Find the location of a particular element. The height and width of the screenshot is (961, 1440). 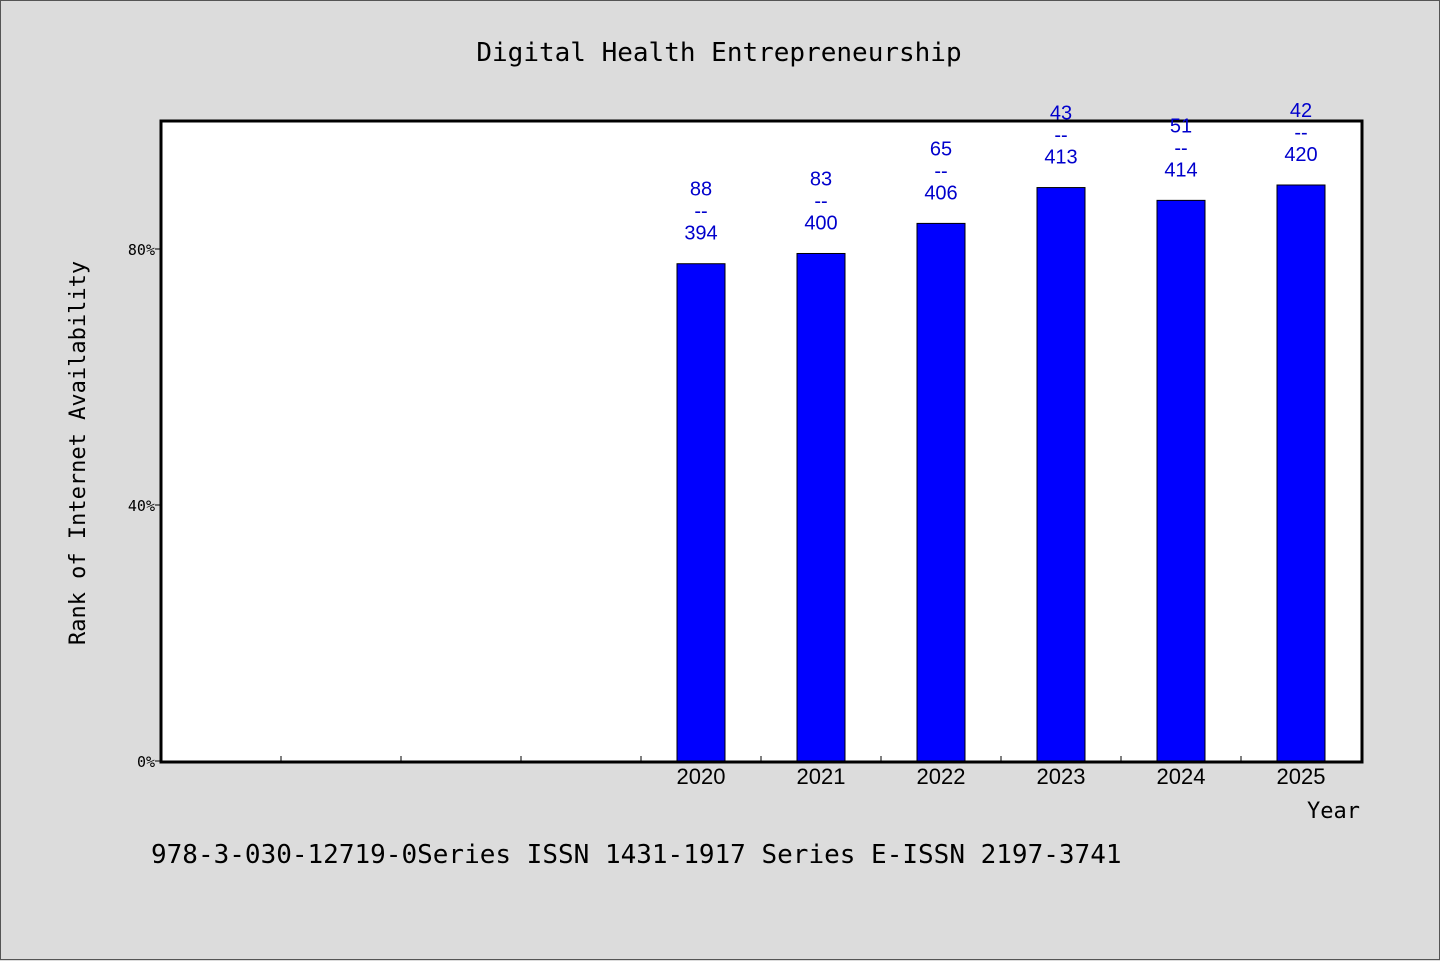

data-label-2023: 413 is located at coordinates (1060, 158).